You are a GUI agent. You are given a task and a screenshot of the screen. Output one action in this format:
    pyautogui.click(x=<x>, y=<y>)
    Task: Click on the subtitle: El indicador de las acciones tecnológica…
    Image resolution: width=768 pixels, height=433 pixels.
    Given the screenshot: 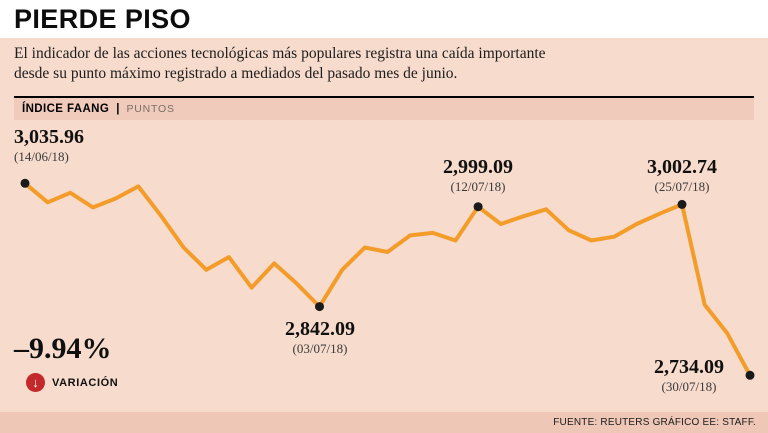 What is the action you would take?
    pyautogui.click(x=354, y=64)
    